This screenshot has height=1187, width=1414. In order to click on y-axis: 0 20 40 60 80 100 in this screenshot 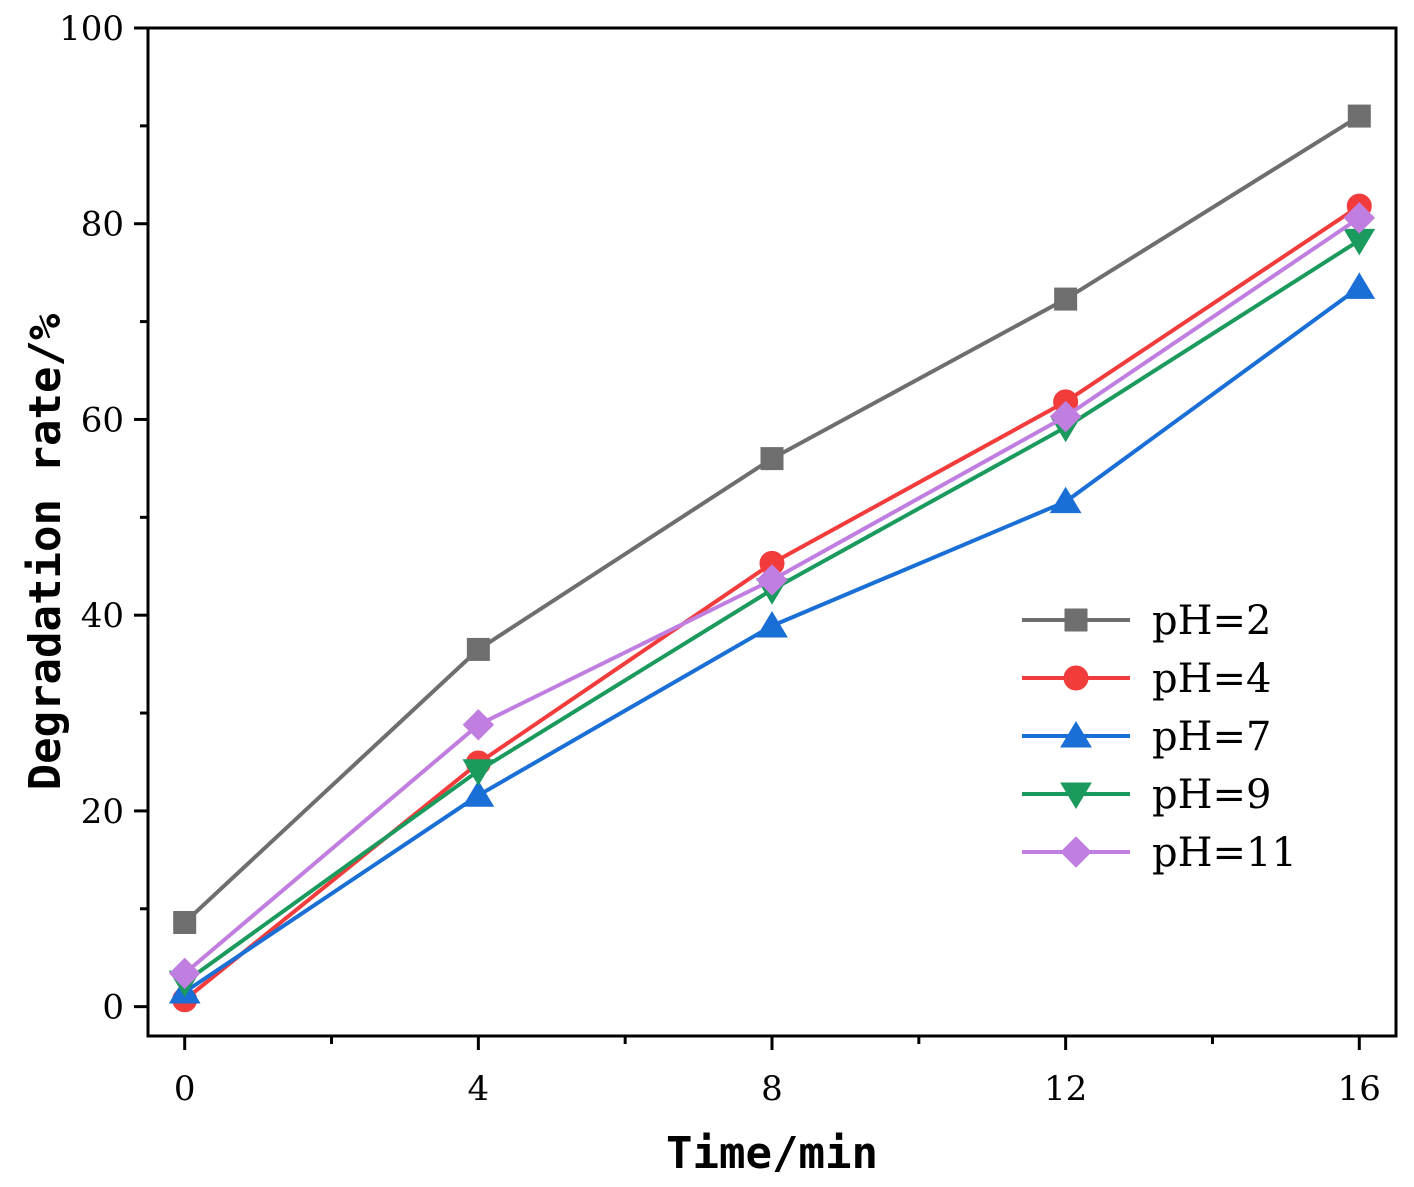, I will do `click(103, 518)`.